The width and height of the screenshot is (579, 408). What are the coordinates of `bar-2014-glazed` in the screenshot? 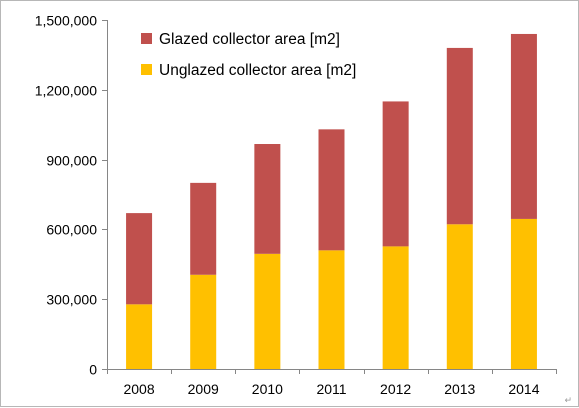 It's located at (523, 126).